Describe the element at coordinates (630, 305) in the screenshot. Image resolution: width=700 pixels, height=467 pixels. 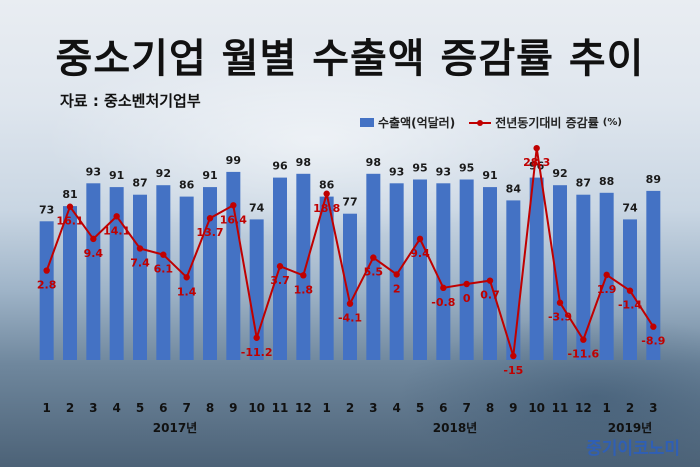
I see `line-value-label: -1.4` at that location.